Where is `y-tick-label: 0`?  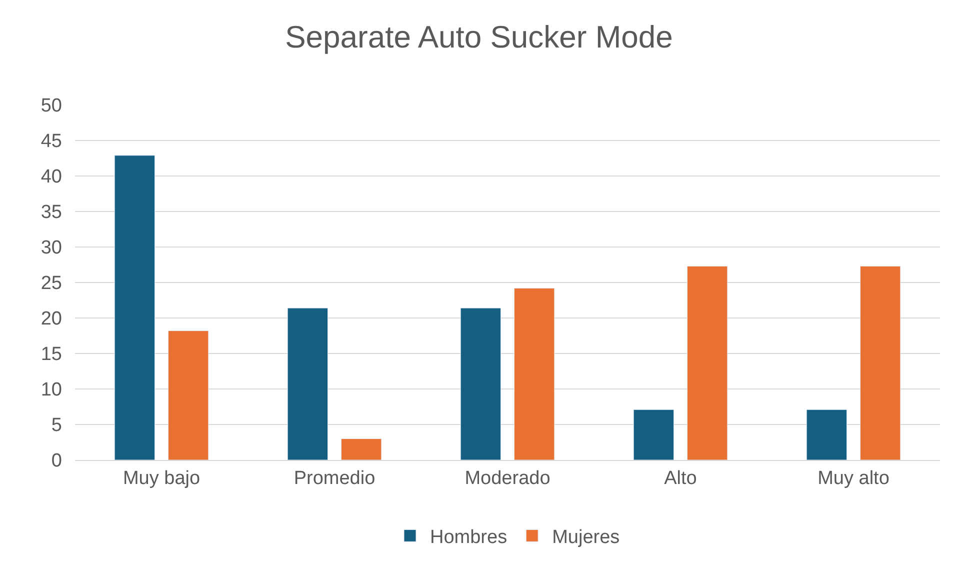 y-tick-label: 0 is located at coordinates (56, 461).